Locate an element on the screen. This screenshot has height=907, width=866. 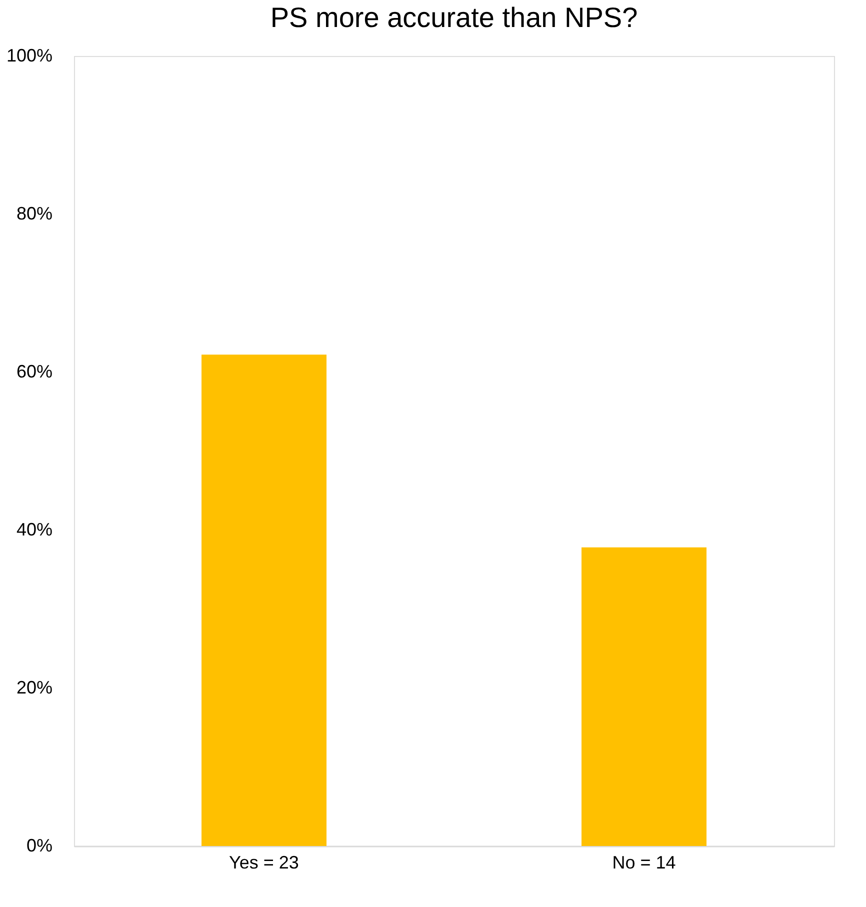
x-tick-label: Yes = 23 is located at coordinates (264, 862).